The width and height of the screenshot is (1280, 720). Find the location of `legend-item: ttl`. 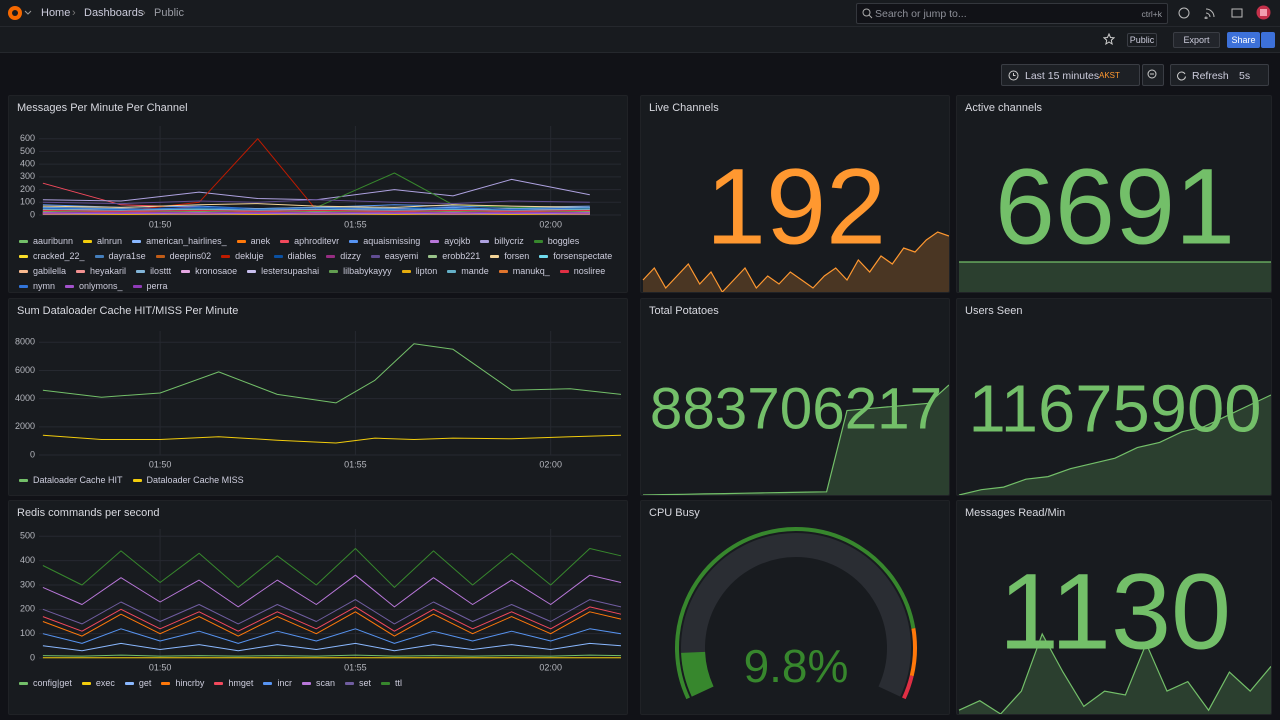

legend-item: ttl is located at coordinates (391, 683).